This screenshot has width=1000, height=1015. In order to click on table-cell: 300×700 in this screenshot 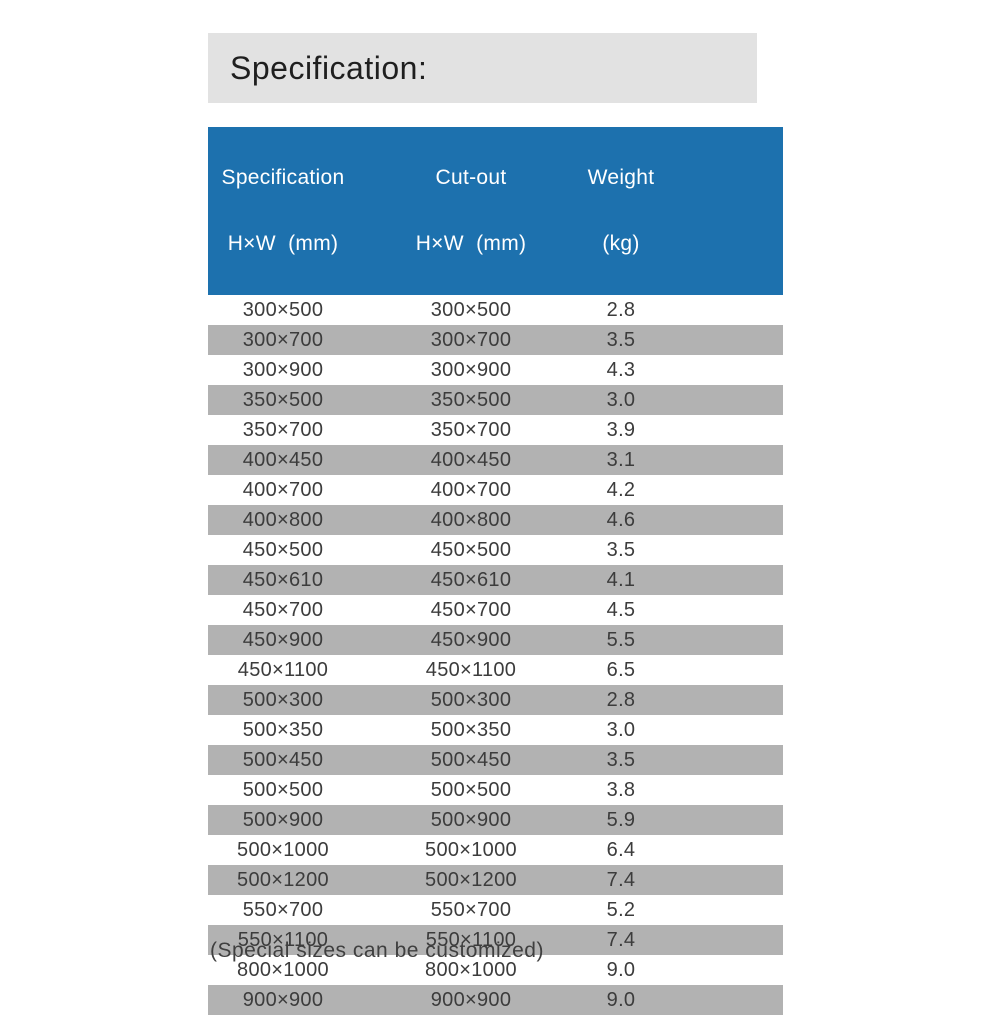, I will do `click(471, 340)`.